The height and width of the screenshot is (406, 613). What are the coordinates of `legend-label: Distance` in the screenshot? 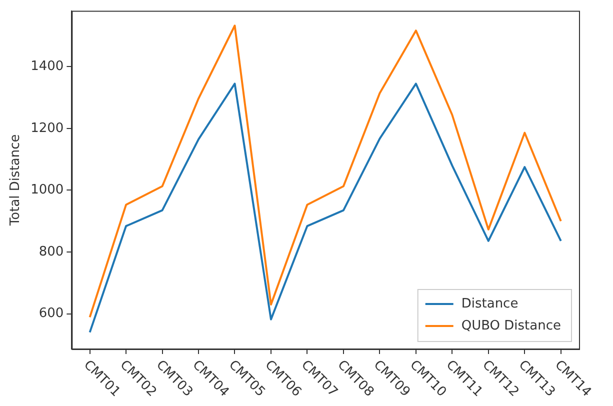 It's located at (489, 304).